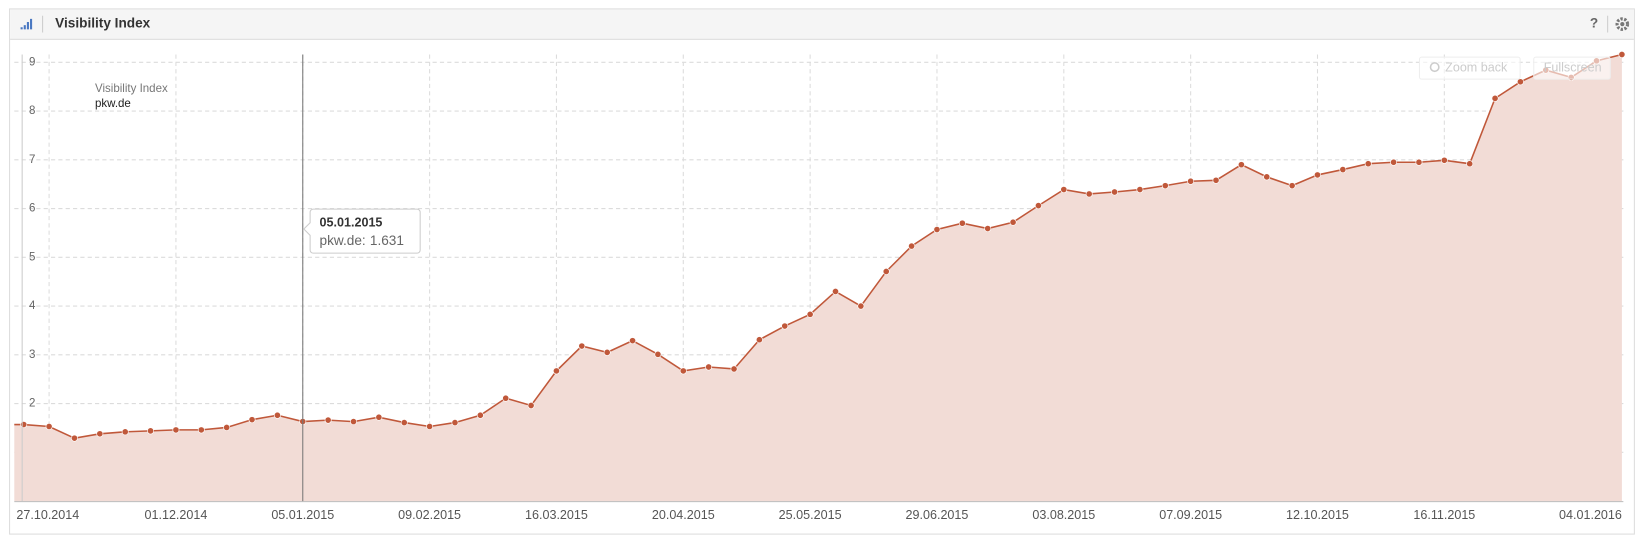 The image size is (1645, 543). What do you see at coordinates (175, 515) in the screenshot?
I see `x-tick-label: 01.12.2014` at bounding box center [175, 515].